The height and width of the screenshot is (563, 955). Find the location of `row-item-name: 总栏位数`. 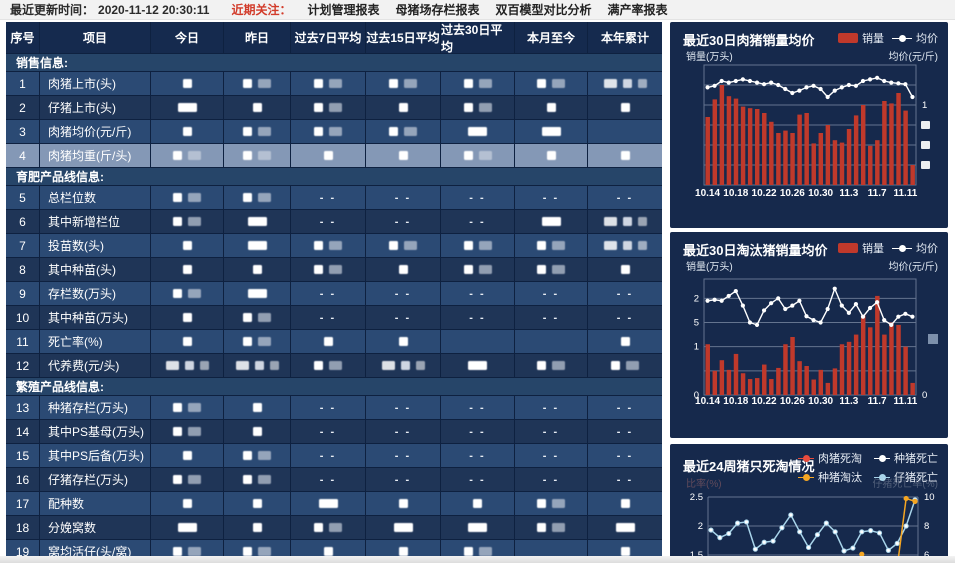

row-item-name: 总栏位数 is located at coordinates (95, 197).